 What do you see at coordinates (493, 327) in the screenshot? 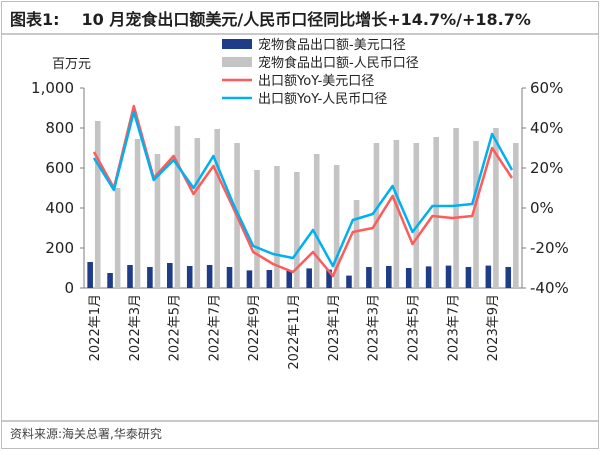
I see `x-tick-label: 2023年9月` at bounding box center [493, 327].